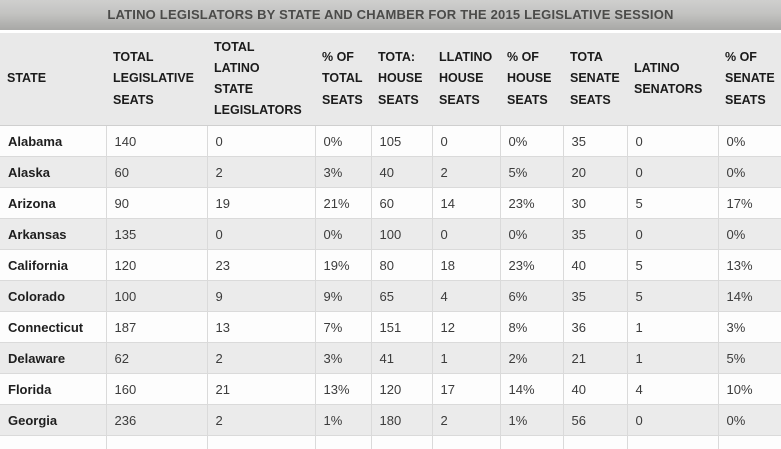  I want to click on state-cell: Connecticut, so click(53, 327).